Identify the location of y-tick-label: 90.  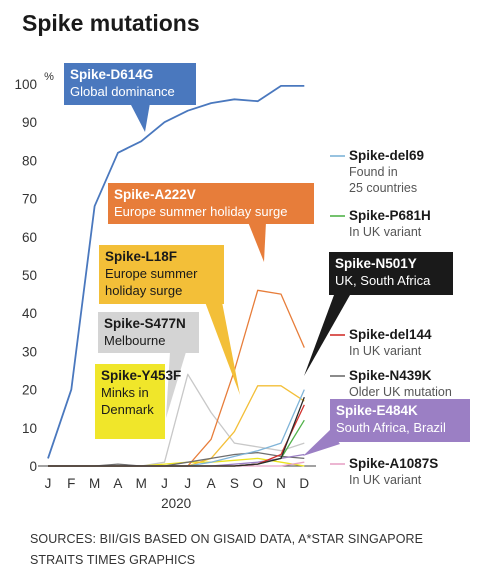
(29, 122).